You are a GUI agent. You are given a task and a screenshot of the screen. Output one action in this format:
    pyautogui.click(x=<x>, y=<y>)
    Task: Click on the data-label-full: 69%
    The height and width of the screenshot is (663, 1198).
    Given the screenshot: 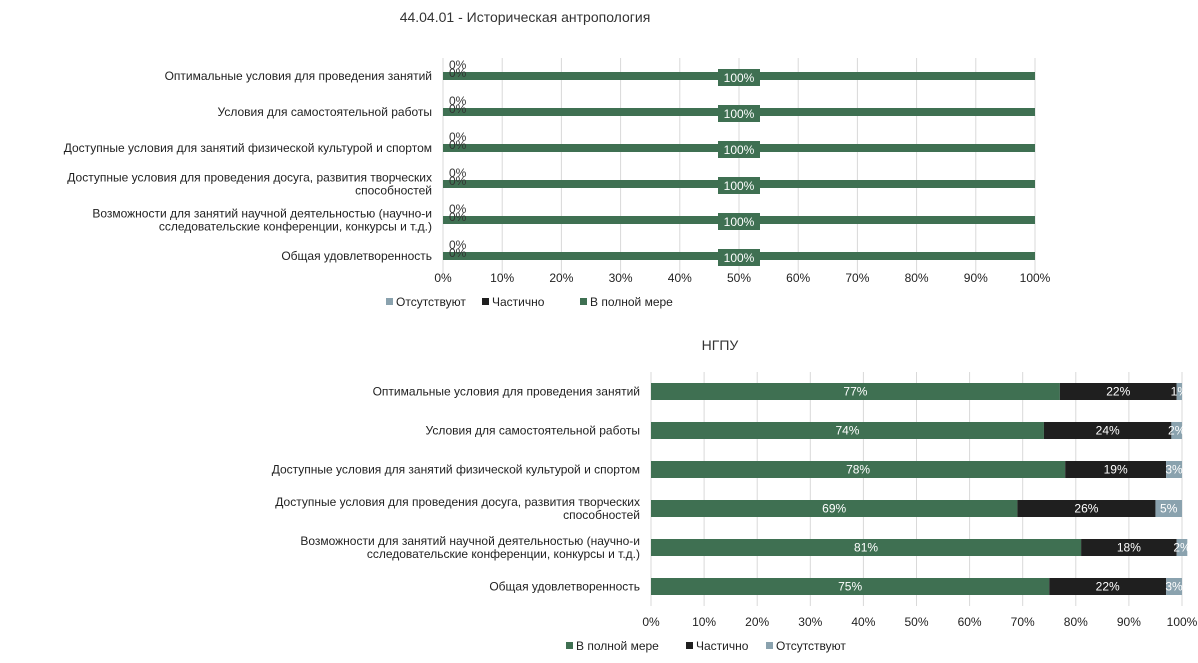 What is the action you would take?
    pyautogui.click(x=834, y=509)
    